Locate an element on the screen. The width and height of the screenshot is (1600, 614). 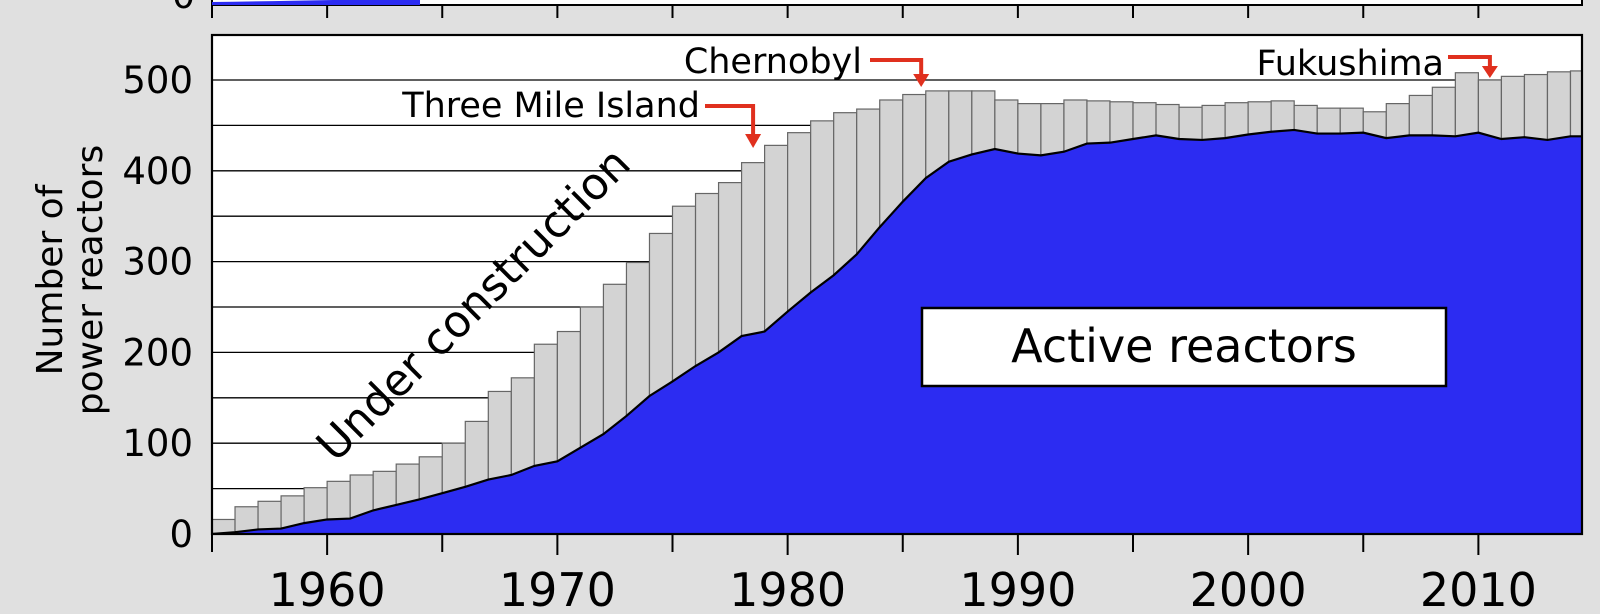
y-label-line: power reactors is located at coordinates (90, 280).